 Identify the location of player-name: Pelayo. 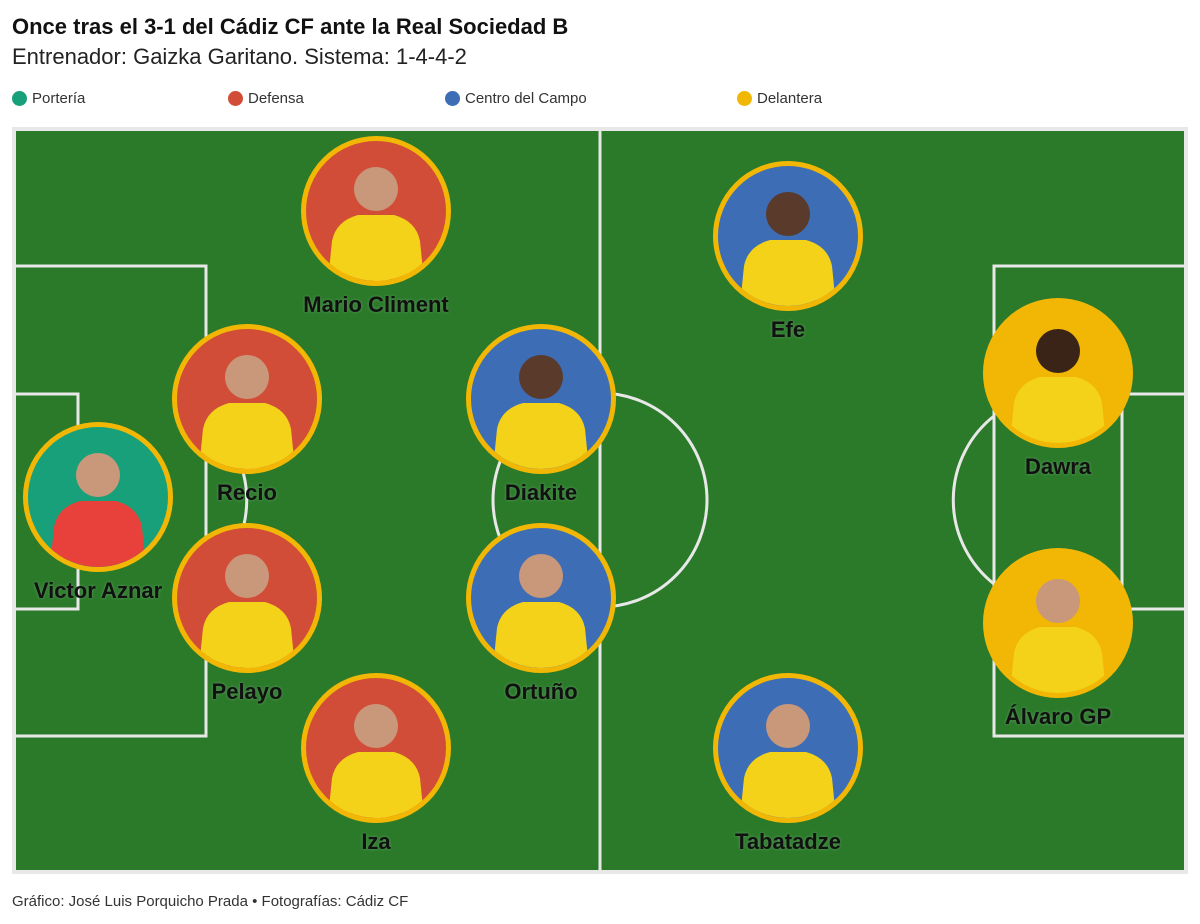
(247, 691).